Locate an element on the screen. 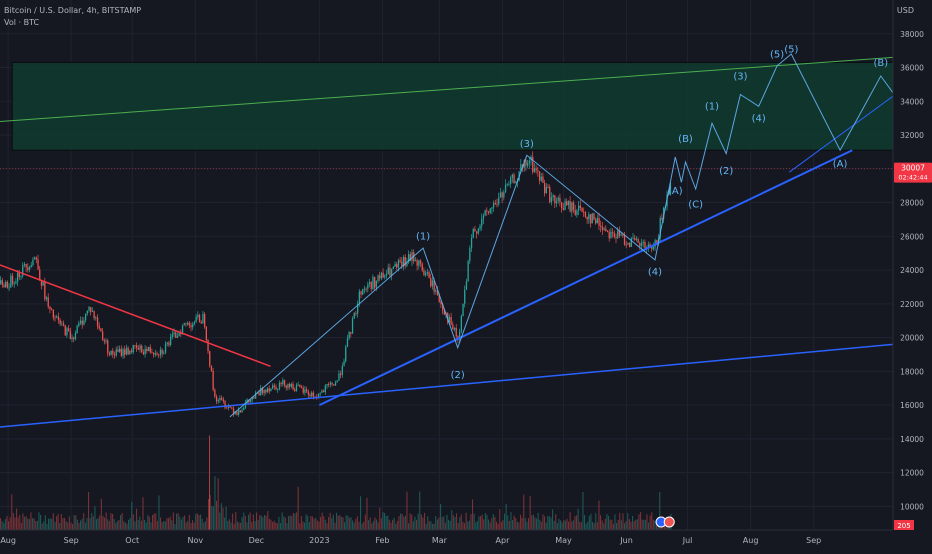 This screenshot has height=554, width=932. wave-label: (1) is located at coordinates (712, 107).